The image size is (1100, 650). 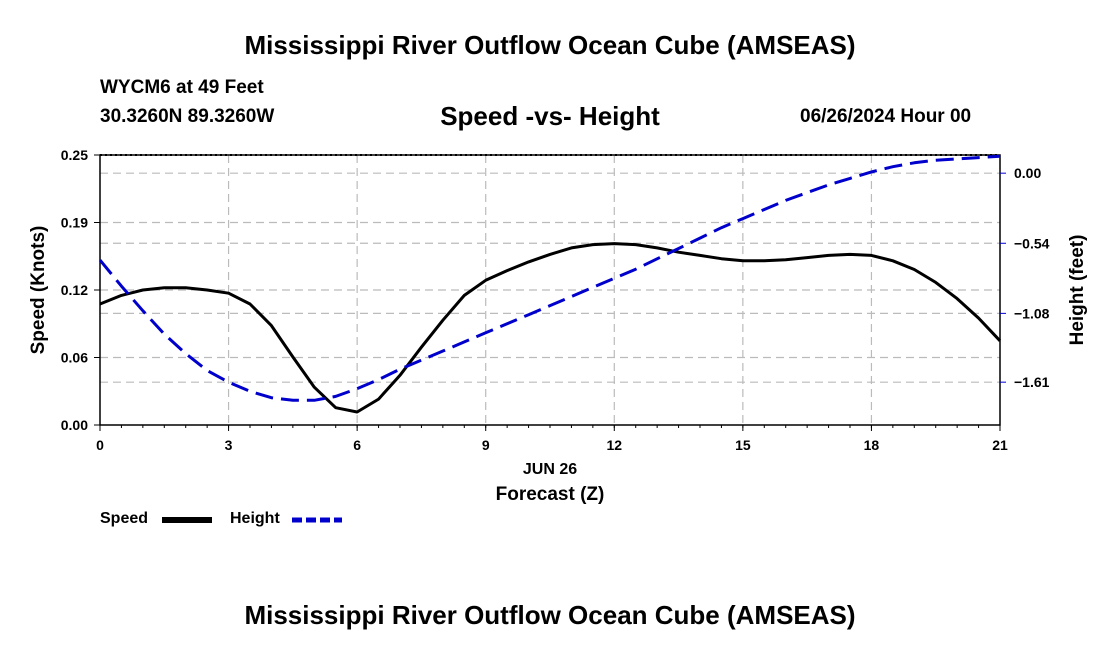 What do you see at coordinates (74, 223) in the screenshot?
I see `y-left-tick-label: 0.19` at bounding box center [74, 223].